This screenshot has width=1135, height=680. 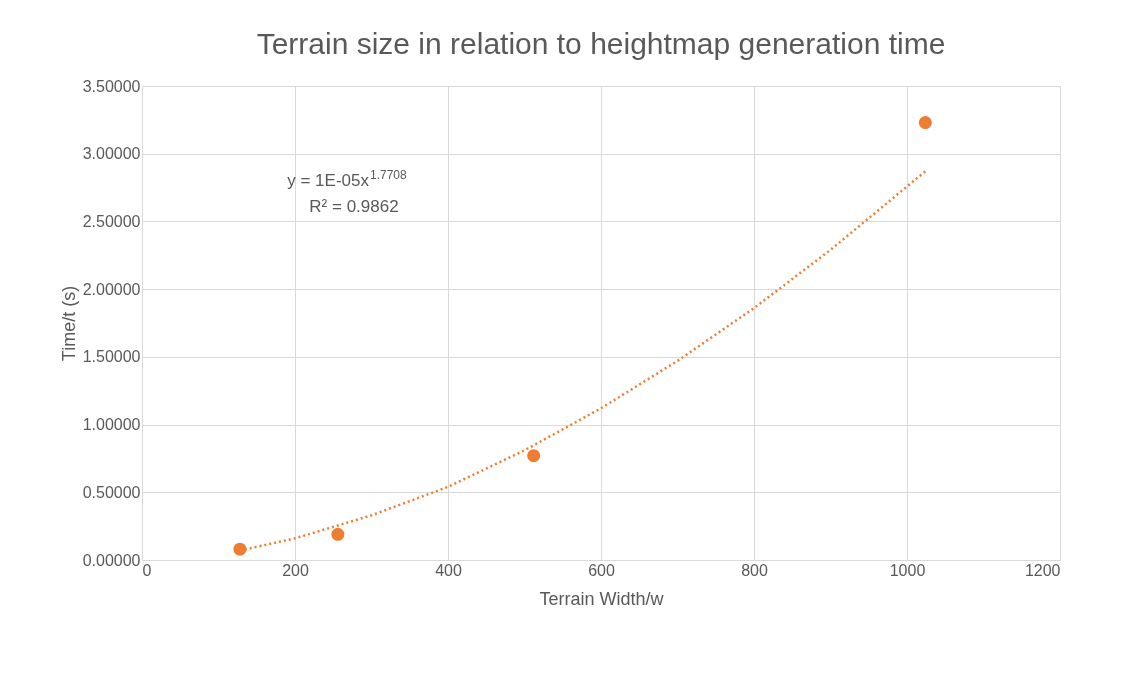 I want to click on x-tick-label: 600, so click(x=601, y=570).